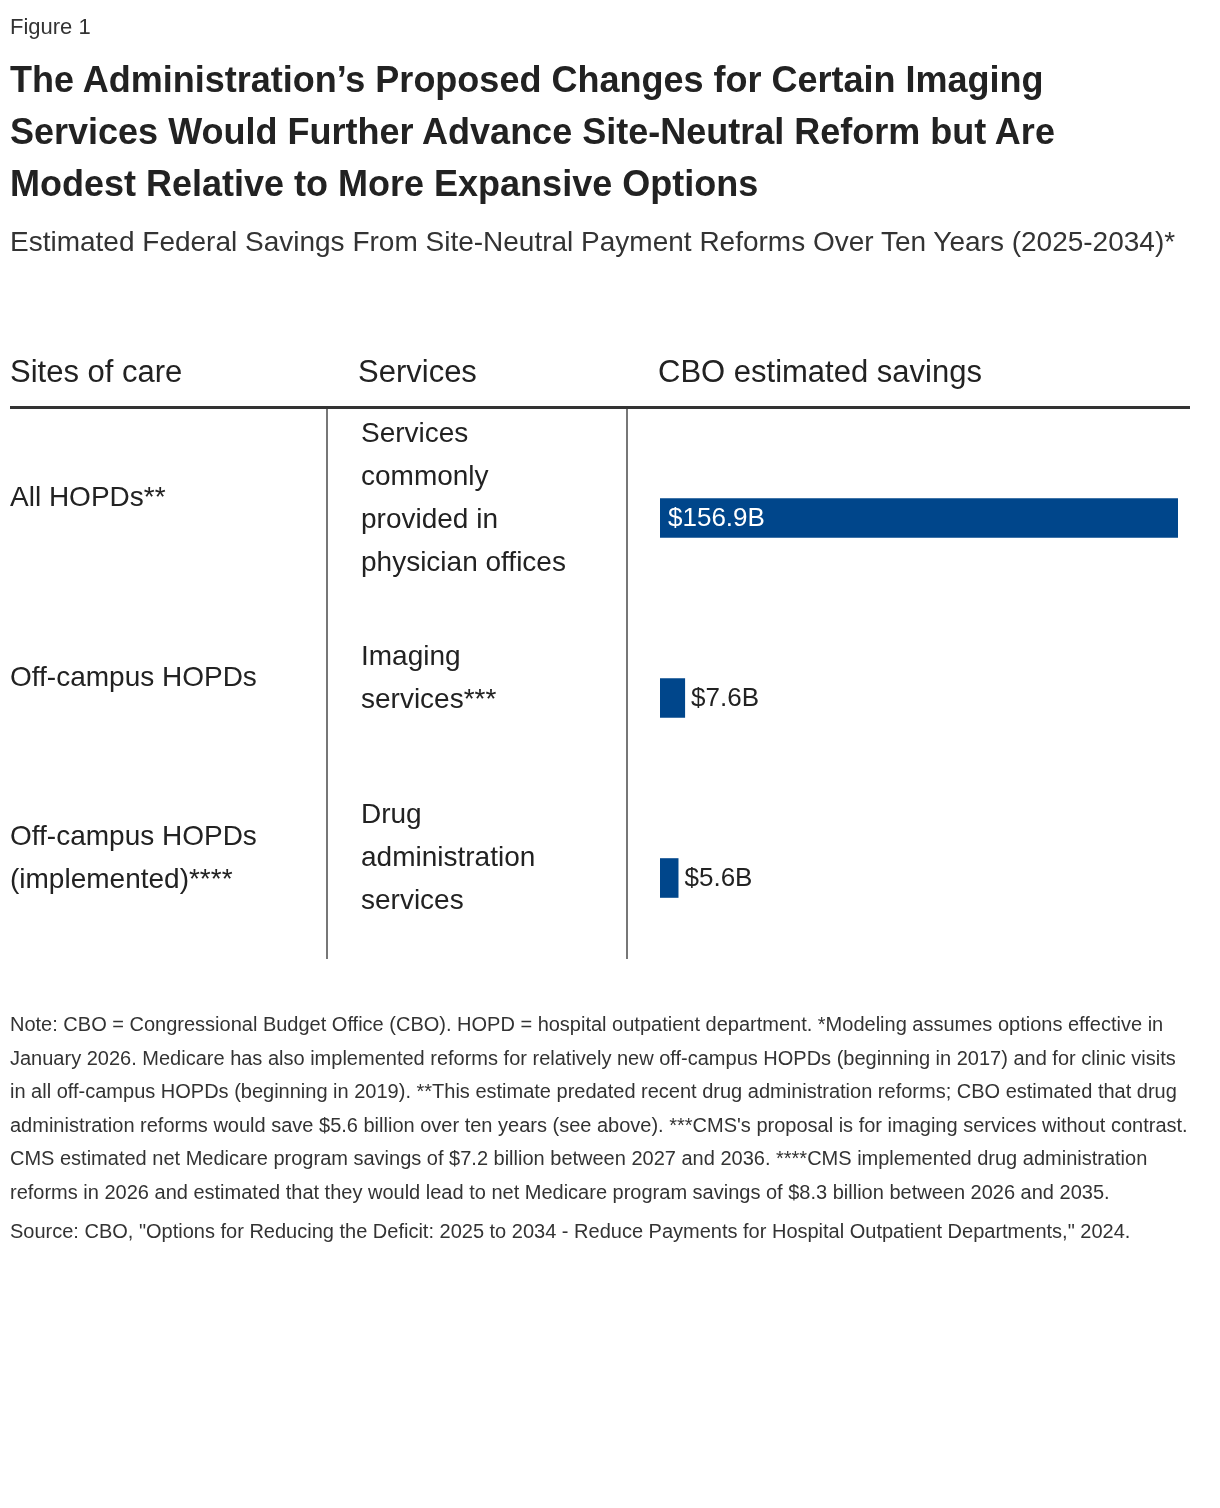 Image resolution: width=1220 pixels, height=1508 pixels. Describe the element at coordinates (725, 697) in the screenshot. I see `data-label: $7.6B` at that location.